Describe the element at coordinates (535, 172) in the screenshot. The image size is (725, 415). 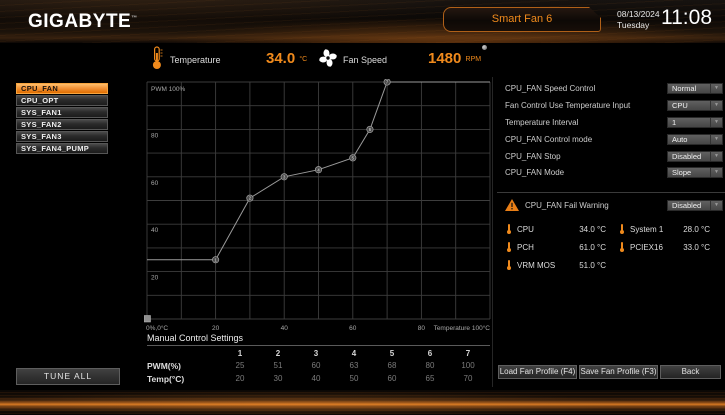
I see `setting-label: CPU_FAN Mode` at that location.